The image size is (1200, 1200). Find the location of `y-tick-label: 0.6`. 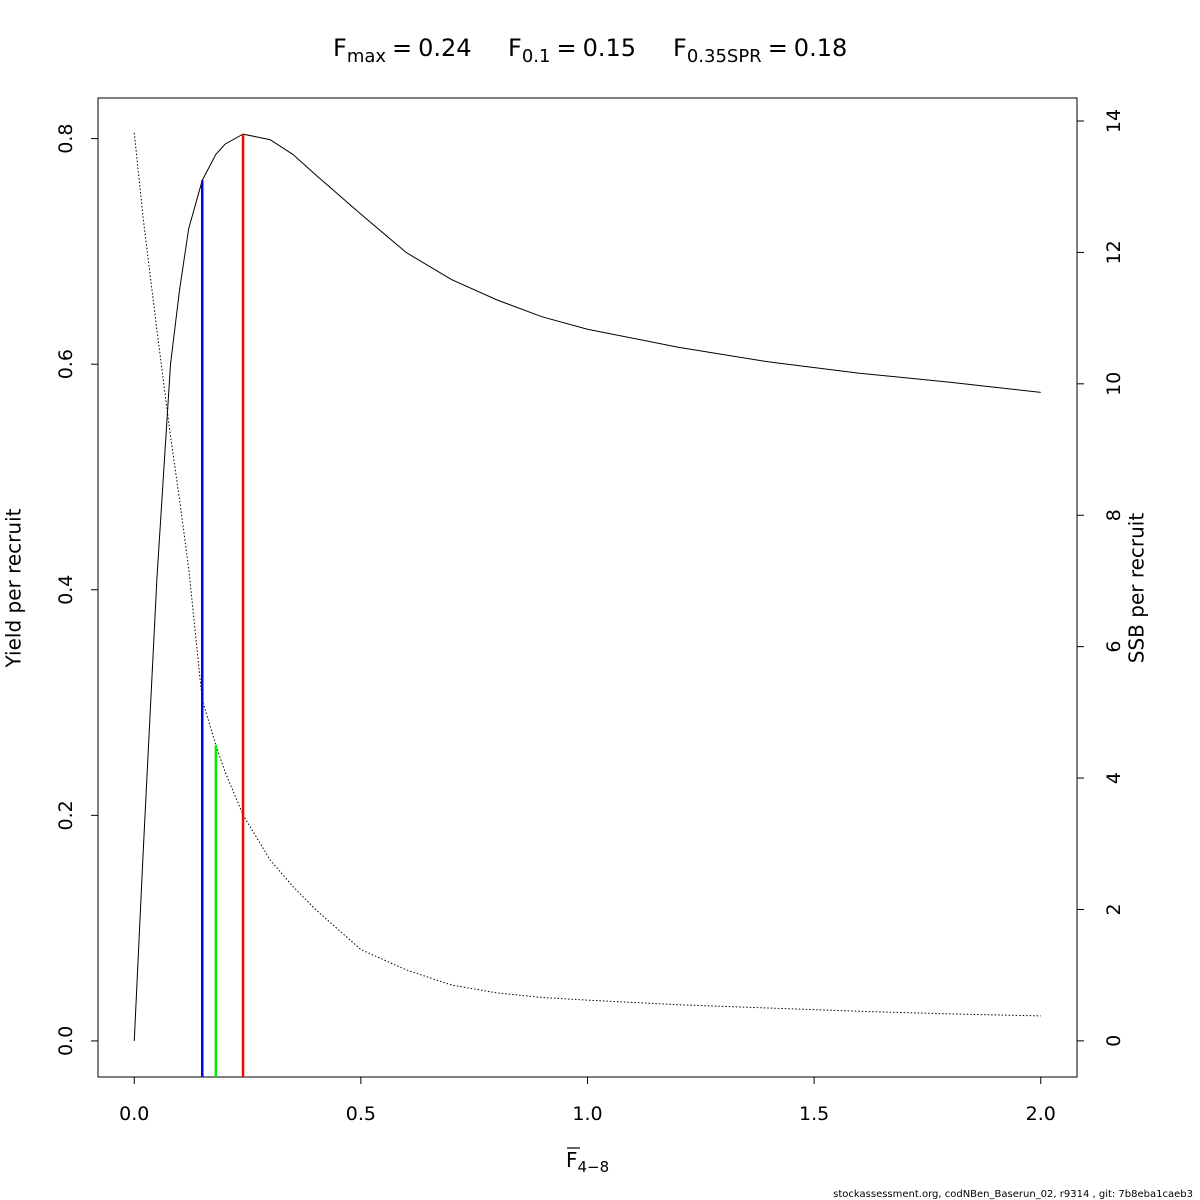

y-tick-label: 0.6 is located at coordinates (66, 364).